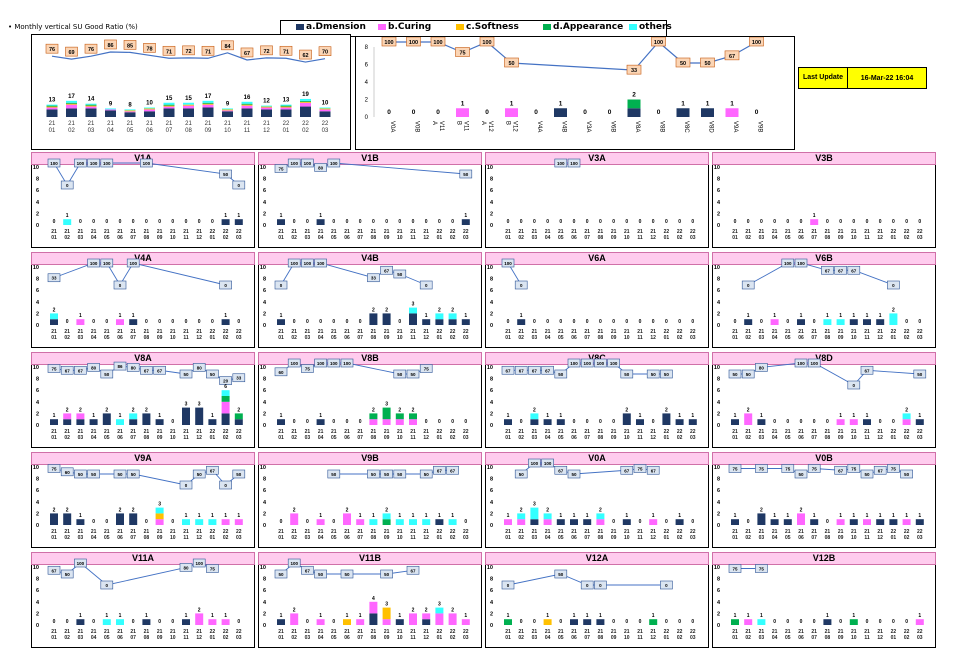  I want to click on overall-tick-label-month: 03, so click(325, 131).